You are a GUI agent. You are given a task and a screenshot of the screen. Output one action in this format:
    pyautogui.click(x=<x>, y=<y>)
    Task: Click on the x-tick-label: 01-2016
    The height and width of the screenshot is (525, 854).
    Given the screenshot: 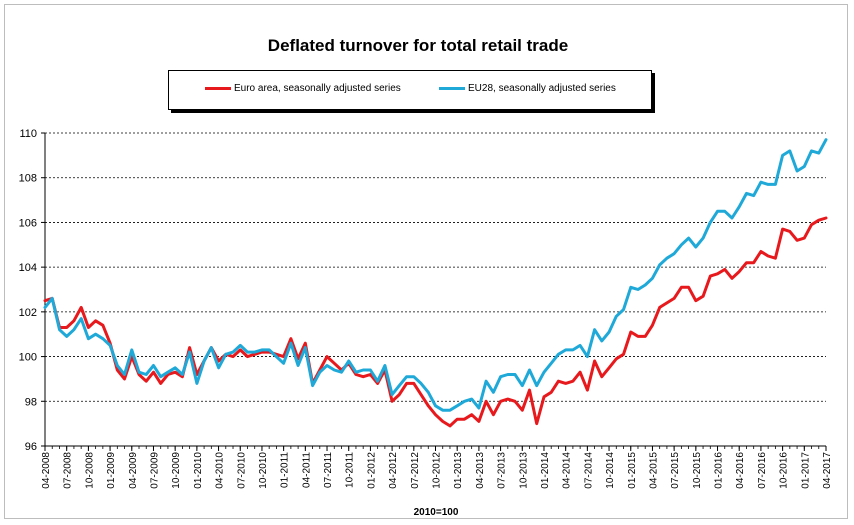 What is the action you would take?
    pyautogui.click(x=719, y=470)
    